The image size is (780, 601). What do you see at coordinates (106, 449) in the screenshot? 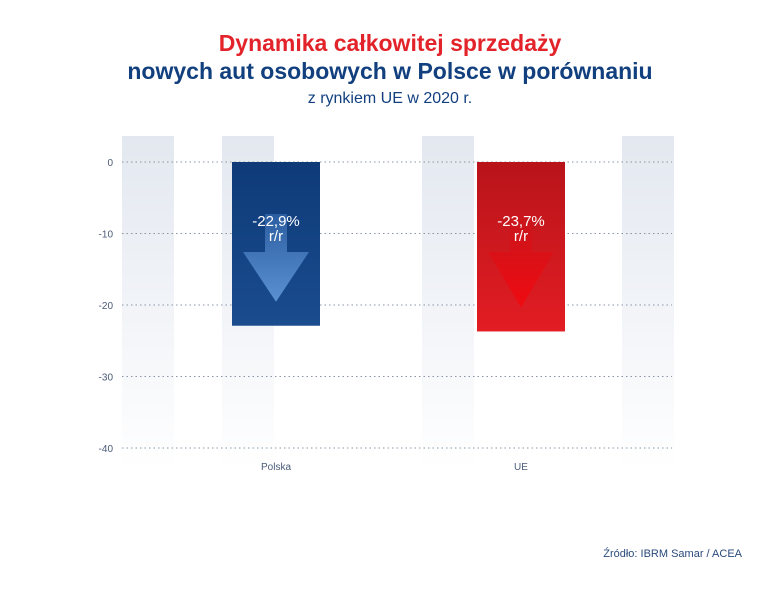
I see `y-tick-label: -40` at bounding box center [106, 449].